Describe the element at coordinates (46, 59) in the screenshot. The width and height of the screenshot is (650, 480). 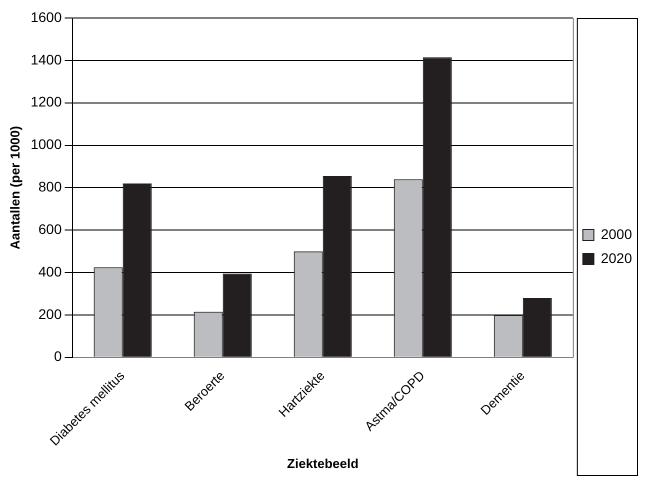
I see `y-tick-label: 1400` at that location.